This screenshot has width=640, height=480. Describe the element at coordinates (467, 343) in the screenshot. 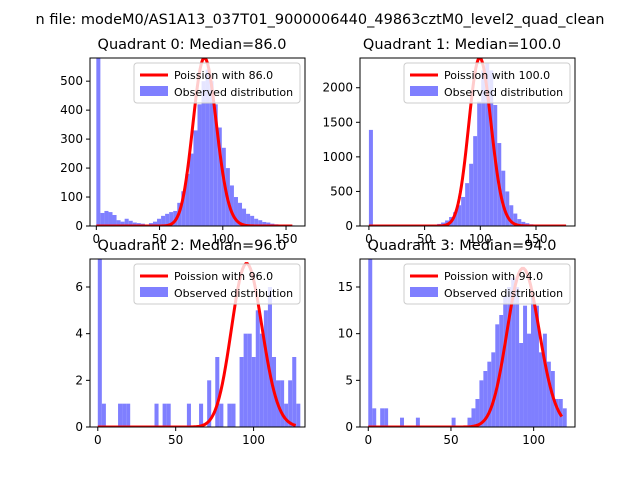

I see `axes-frame` at that location.